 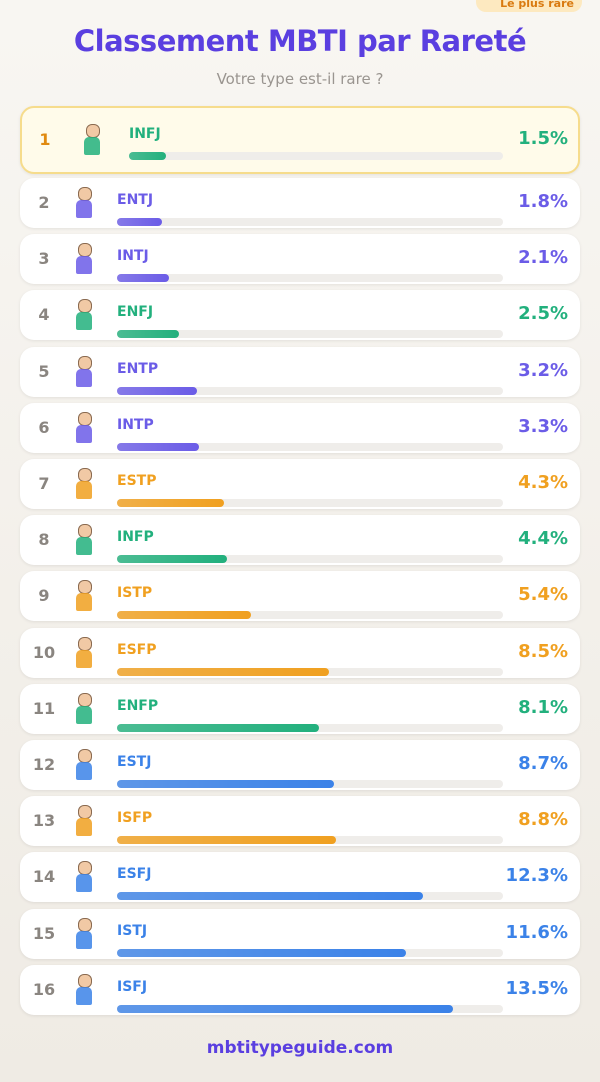 I want to click on value-label: 12.3%, so click(x=536, y=876).